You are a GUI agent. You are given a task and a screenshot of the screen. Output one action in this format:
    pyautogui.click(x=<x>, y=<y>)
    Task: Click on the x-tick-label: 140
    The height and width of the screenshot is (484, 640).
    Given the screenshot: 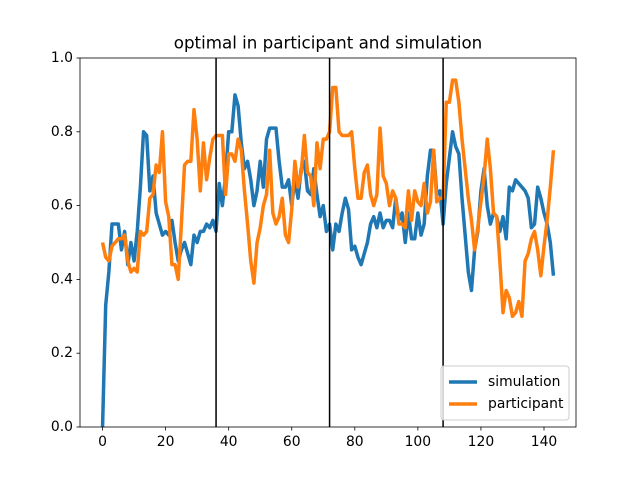 What is the action you would take?
    pyautogui.click(x=544, y=442)
    